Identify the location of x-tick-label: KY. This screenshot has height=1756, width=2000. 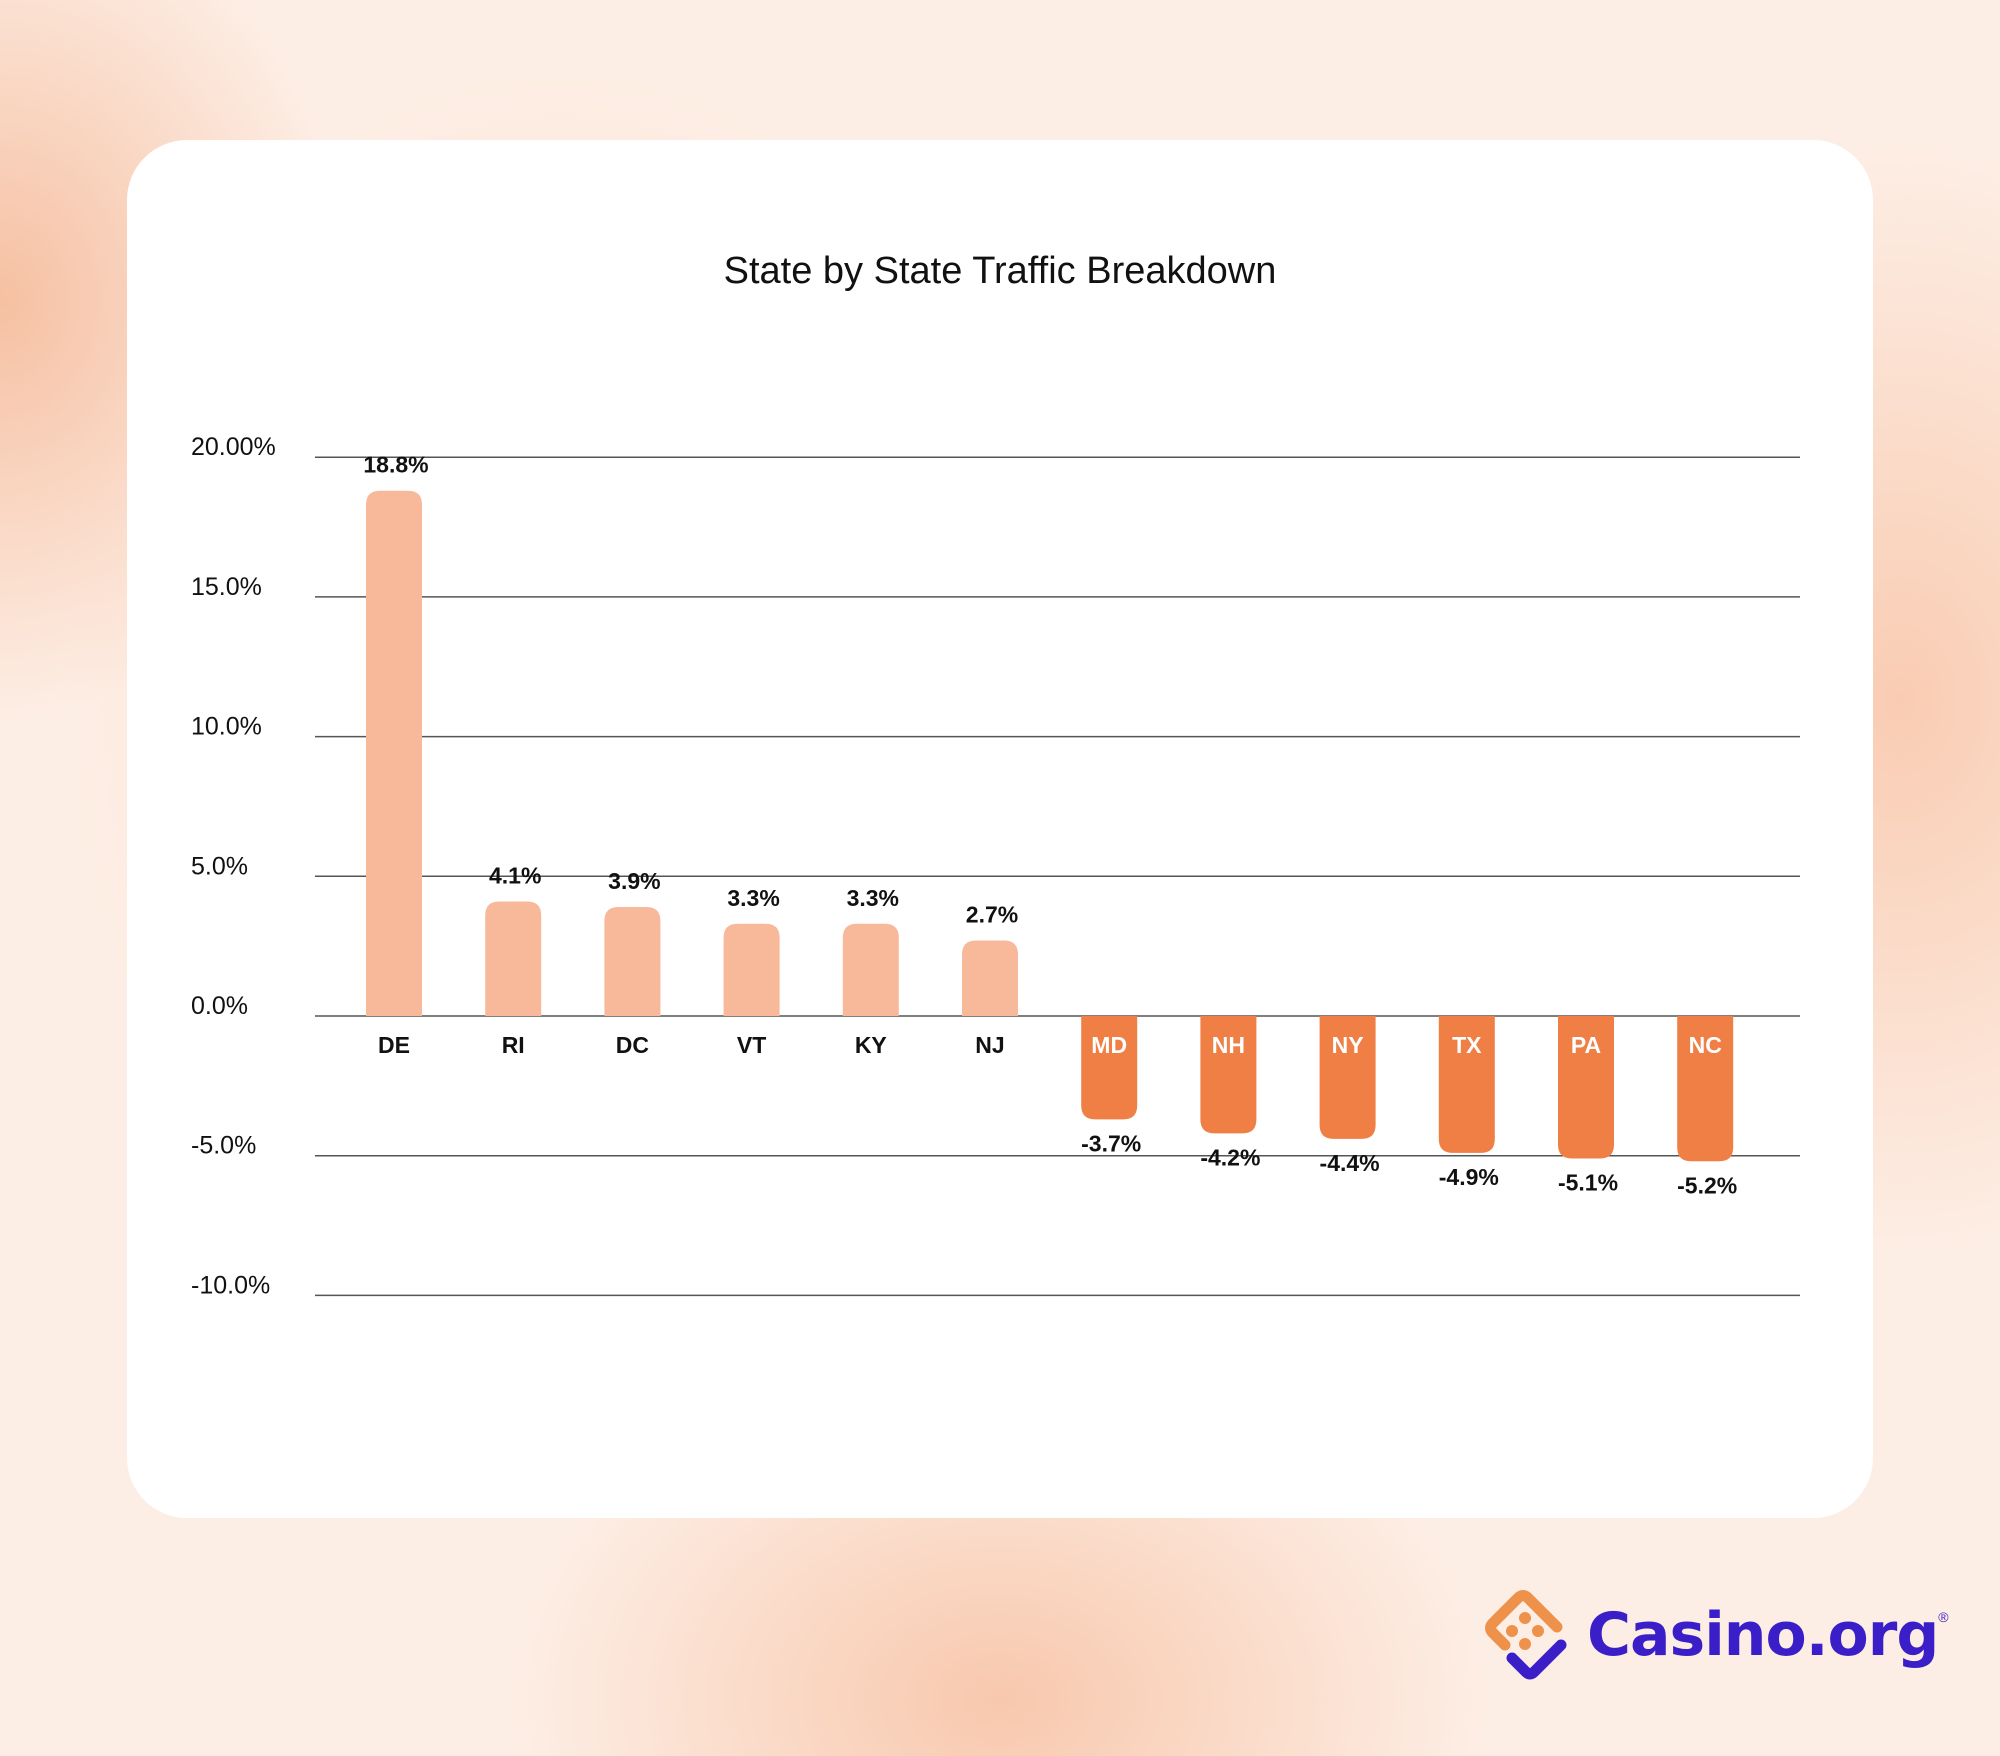
(871, 1045).